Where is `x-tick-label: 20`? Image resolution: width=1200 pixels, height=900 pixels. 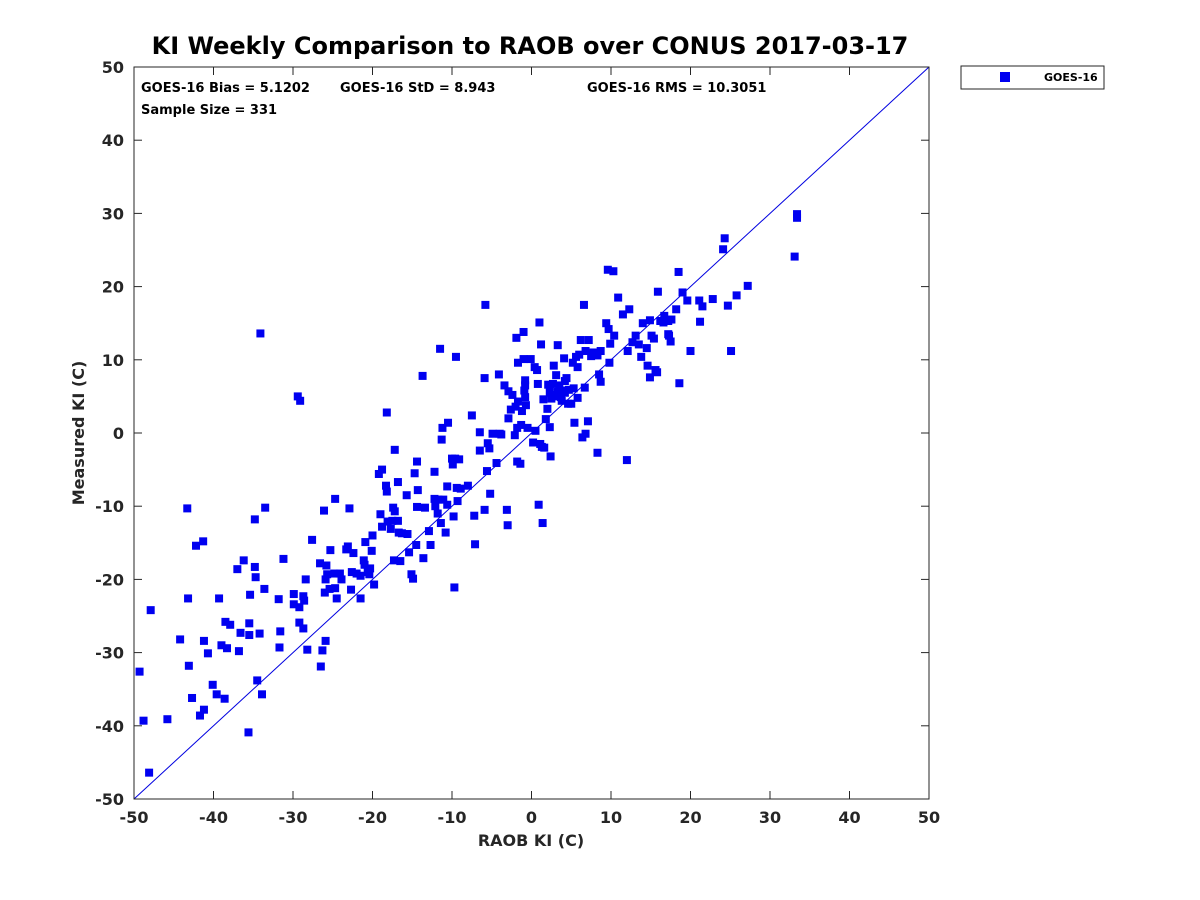 x-tick-label: 20 is located at coordinates (690, 817).